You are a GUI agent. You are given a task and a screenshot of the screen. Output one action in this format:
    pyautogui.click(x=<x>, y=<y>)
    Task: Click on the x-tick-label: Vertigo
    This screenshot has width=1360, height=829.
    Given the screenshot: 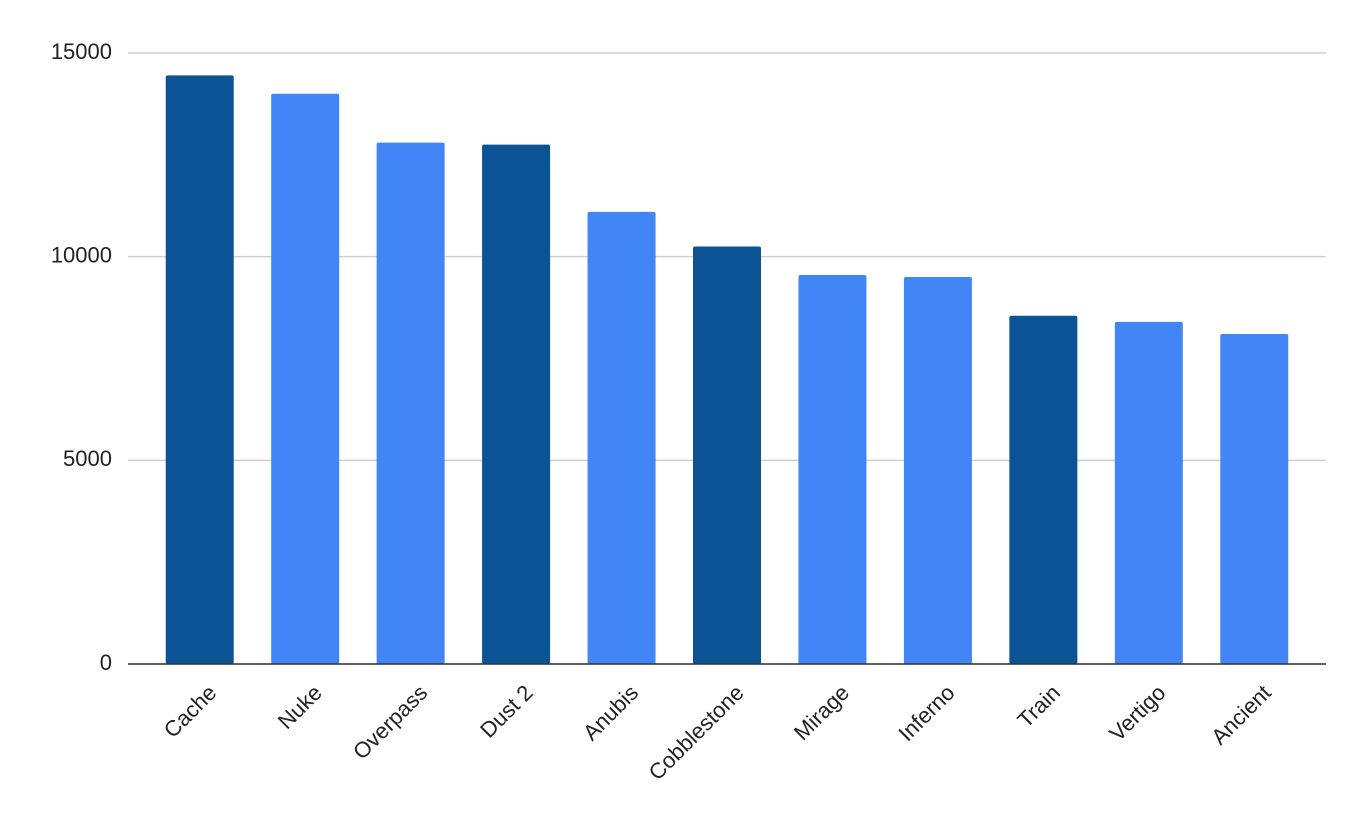 What is the action you would take?
    pyautogui.click(x=1137, y=713)
    